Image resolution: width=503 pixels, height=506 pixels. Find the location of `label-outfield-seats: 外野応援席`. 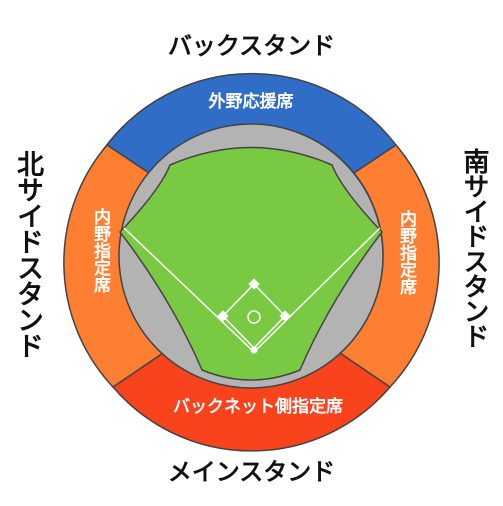

label-outfield-seats: 外野応援席 is located at coordinates (251, 101).